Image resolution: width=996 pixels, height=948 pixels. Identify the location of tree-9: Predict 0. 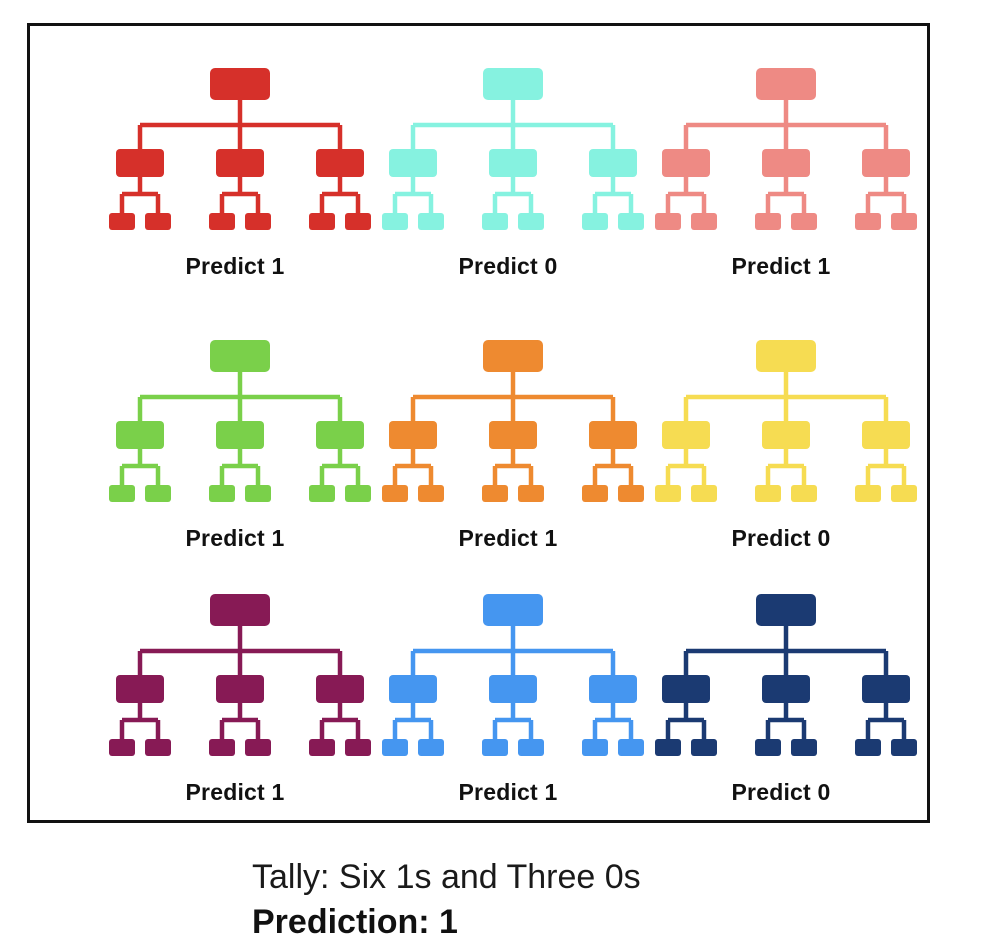
(784, 709).